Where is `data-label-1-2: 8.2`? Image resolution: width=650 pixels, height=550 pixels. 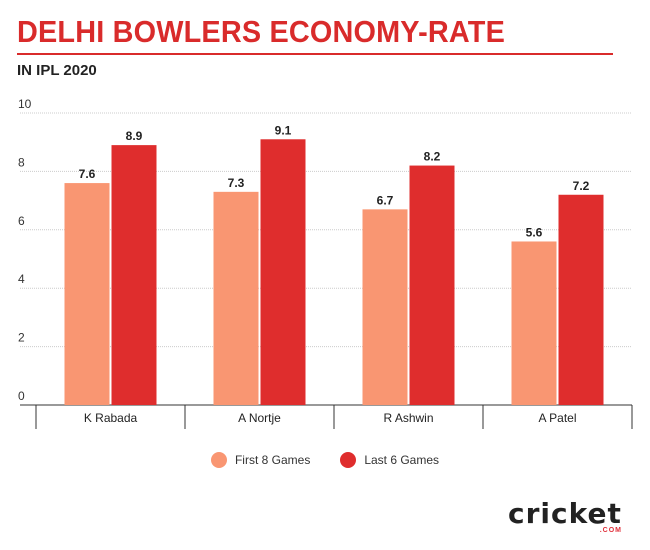 data-label-1-2: 8.2 is located at coordinates (432, 157).